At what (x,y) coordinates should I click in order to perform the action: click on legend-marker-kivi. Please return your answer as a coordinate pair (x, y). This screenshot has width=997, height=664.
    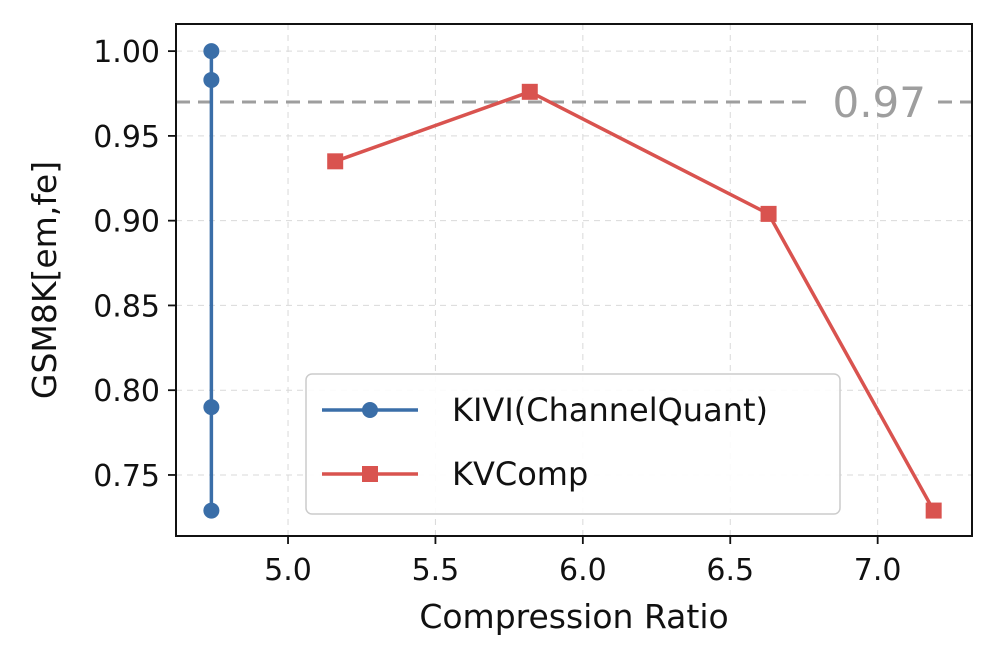
    Looking at the image, I should click on (370, 410).